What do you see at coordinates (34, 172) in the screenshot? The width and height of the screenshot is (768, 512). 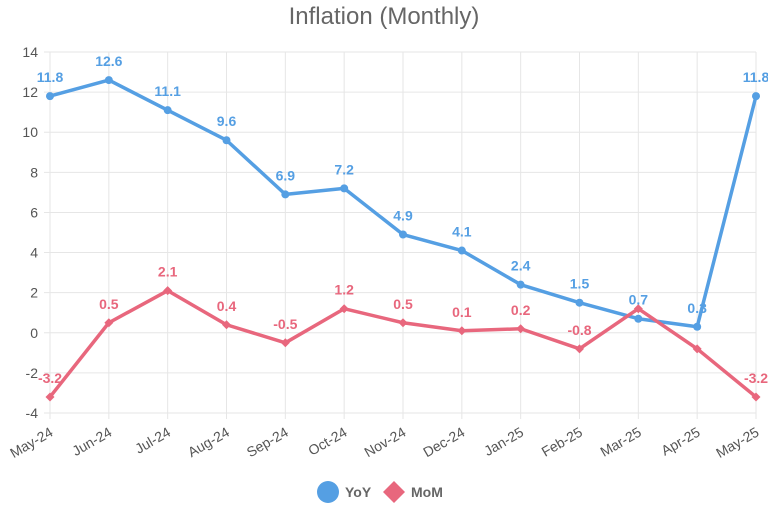 I see `y-tick-label: 8` at bounding box center [34, 172].